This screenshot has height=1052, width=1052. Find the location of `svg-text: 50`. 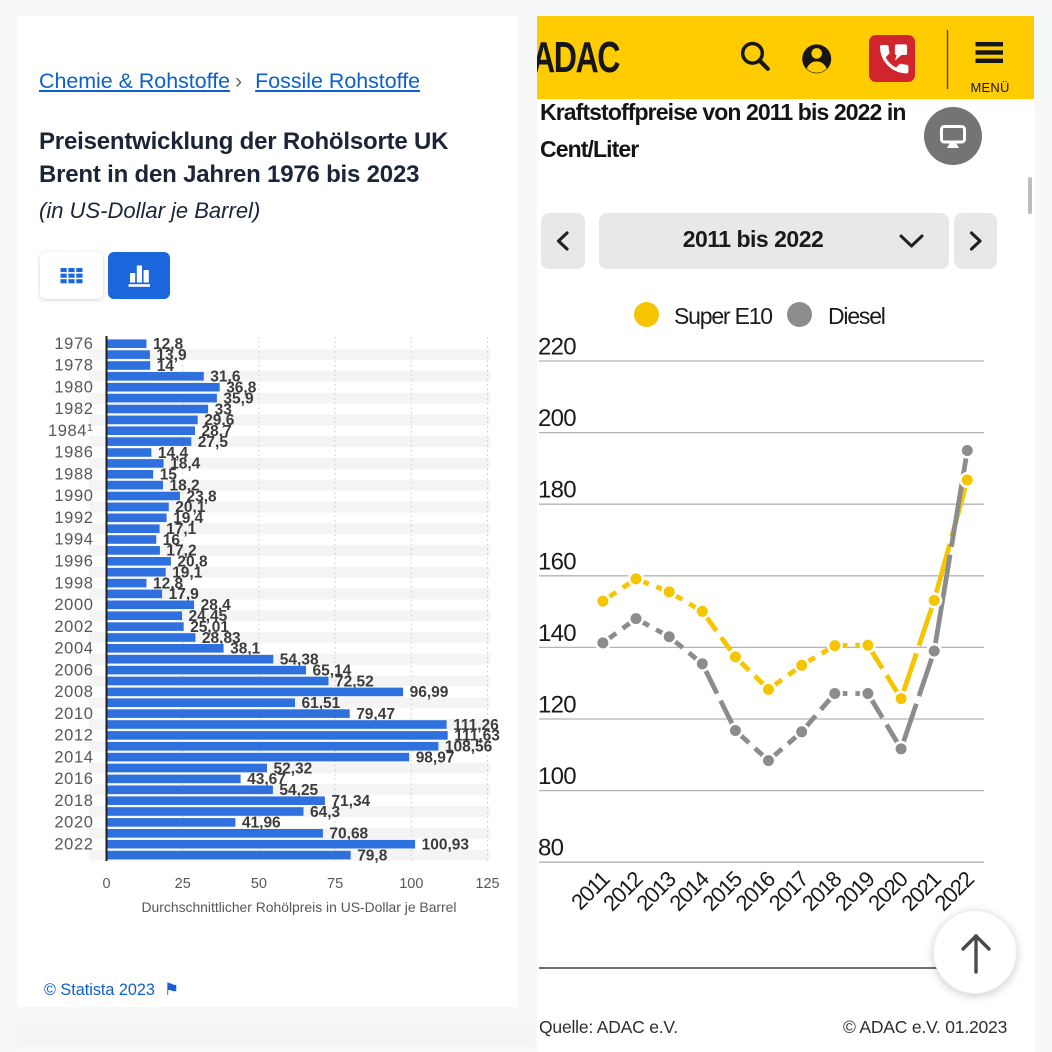

svg-text: 50 is located at coordinates (259, 884).